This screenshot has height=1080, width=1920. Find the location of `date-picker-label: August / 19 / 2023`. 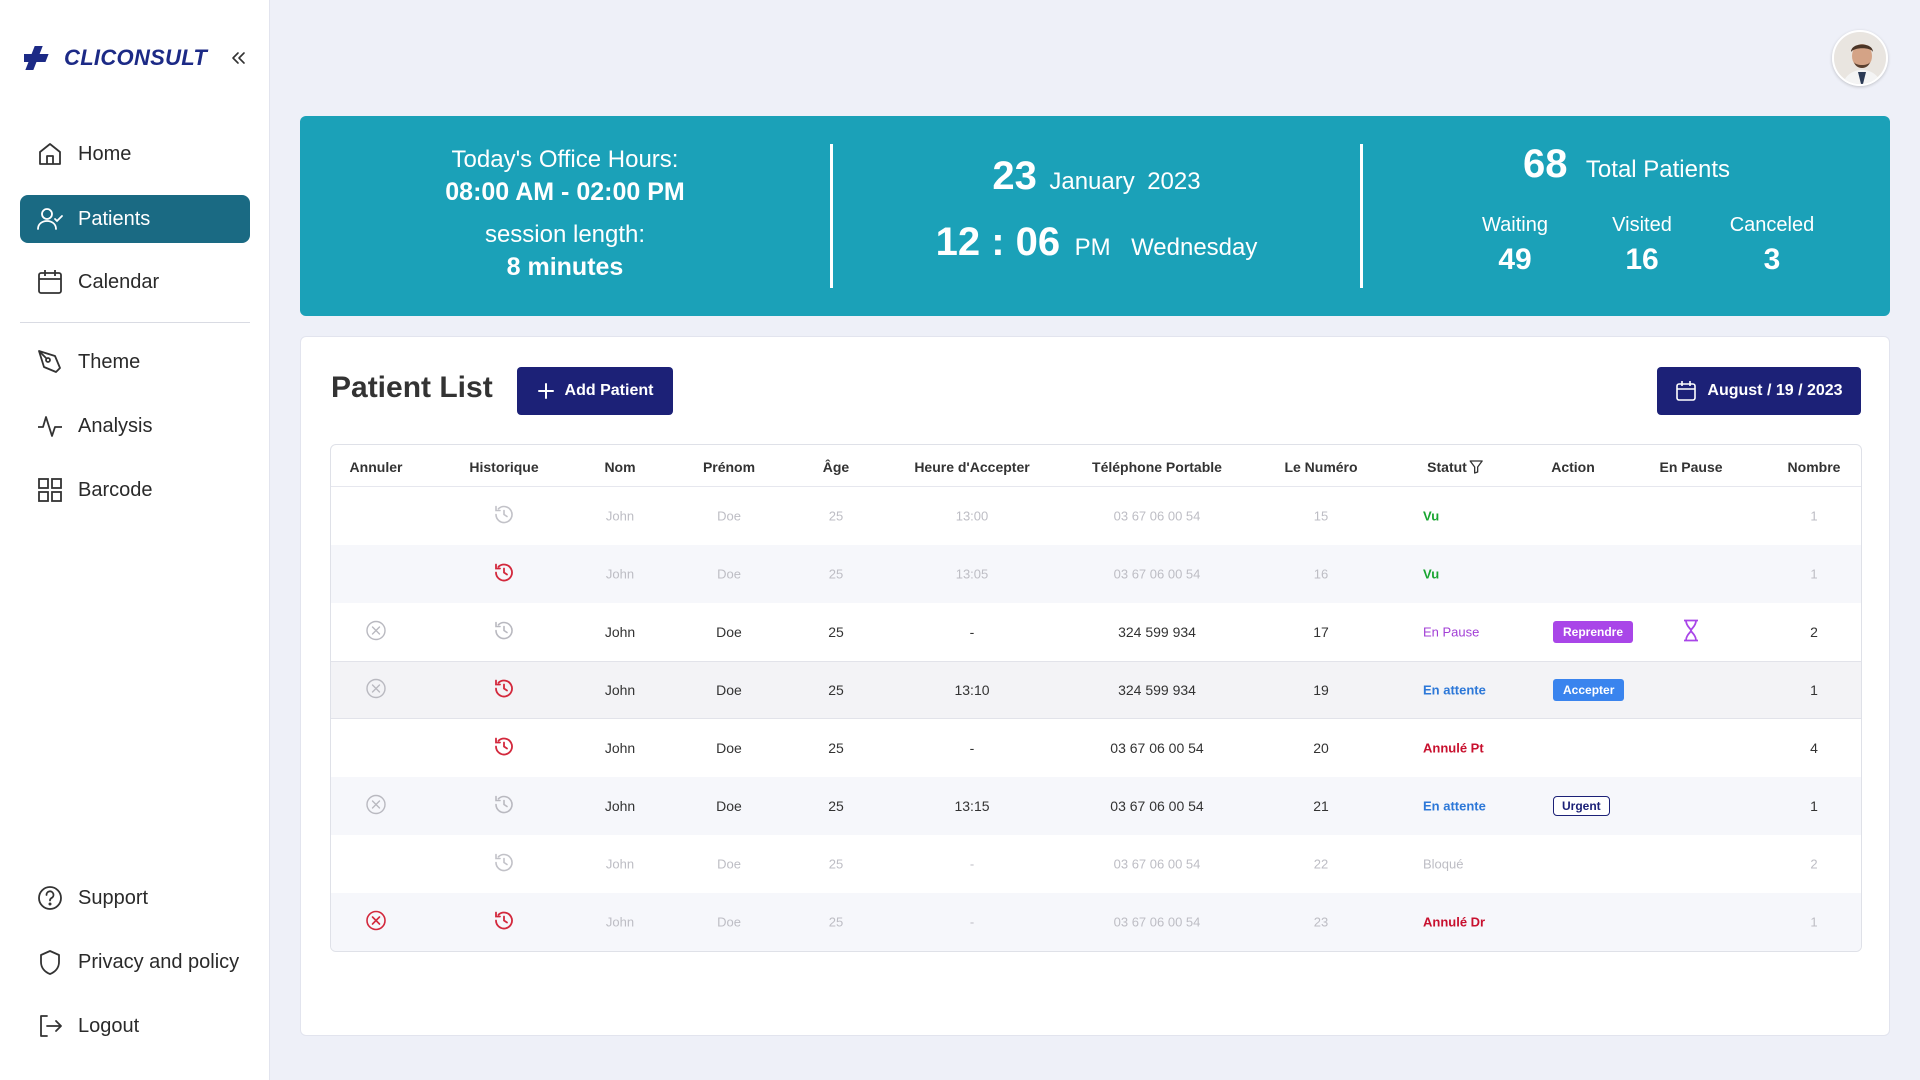

date-picker-label: August / 19 / 2023 is located at coordinates (1775, 390).